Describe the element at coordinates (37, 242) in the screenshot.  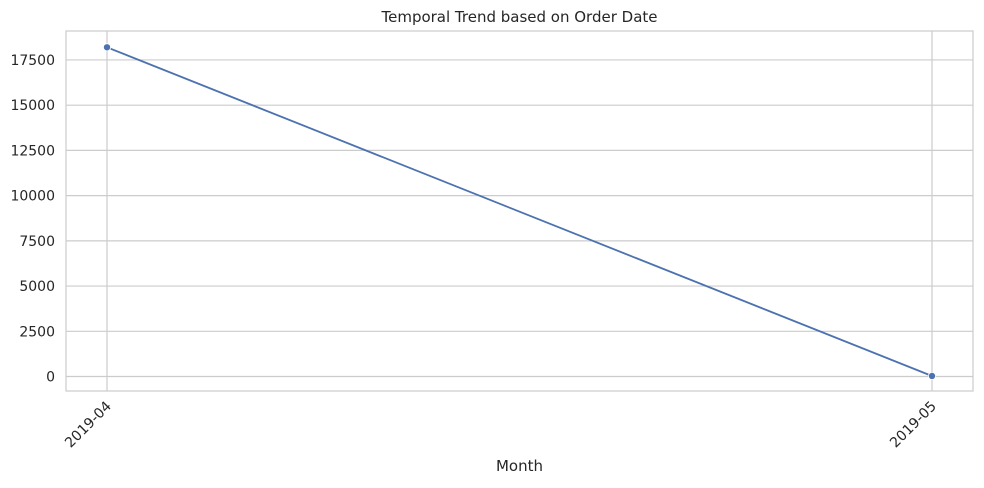
I see `y-tick-label: 7500` at that location.